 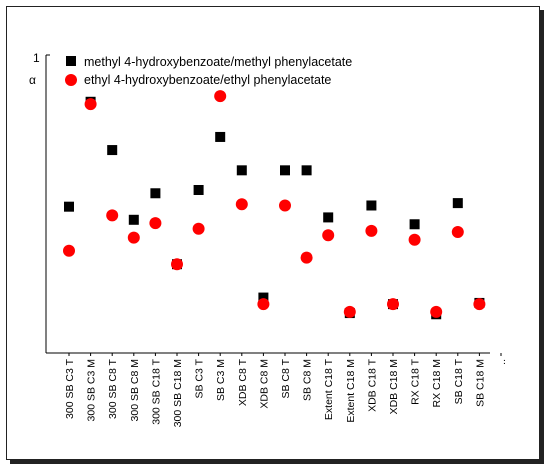 What do you see at coordinates (178, 393) in the screenshot?
I see `x-tick-label: 300 SB C18 M` at bounding box center [178, 393].